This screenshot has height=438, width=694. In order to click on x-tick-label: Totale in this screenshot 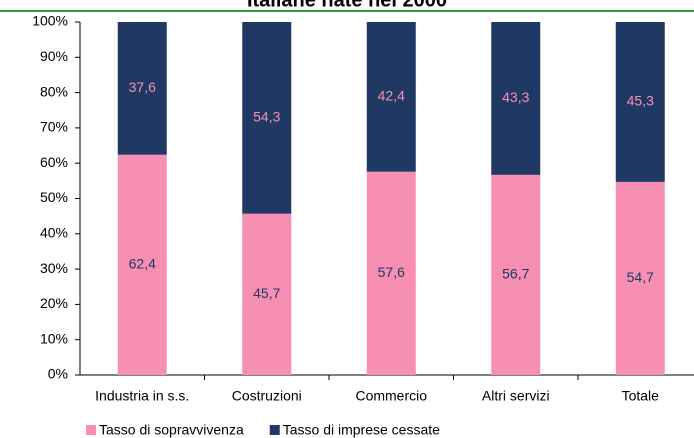, I will do `click(641, 396)`.